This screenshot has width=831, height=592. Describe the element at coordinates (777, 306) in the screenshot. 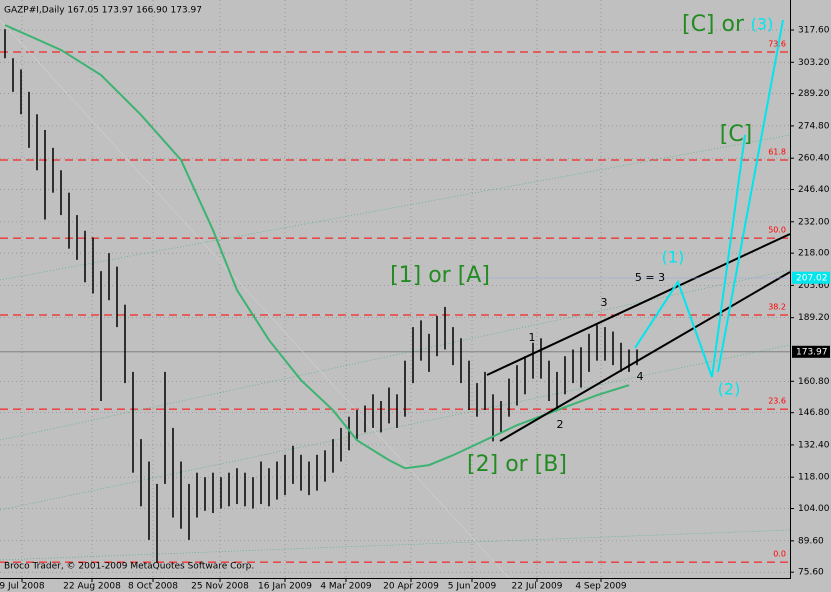

I see `fib-label: 38.2` at that location.